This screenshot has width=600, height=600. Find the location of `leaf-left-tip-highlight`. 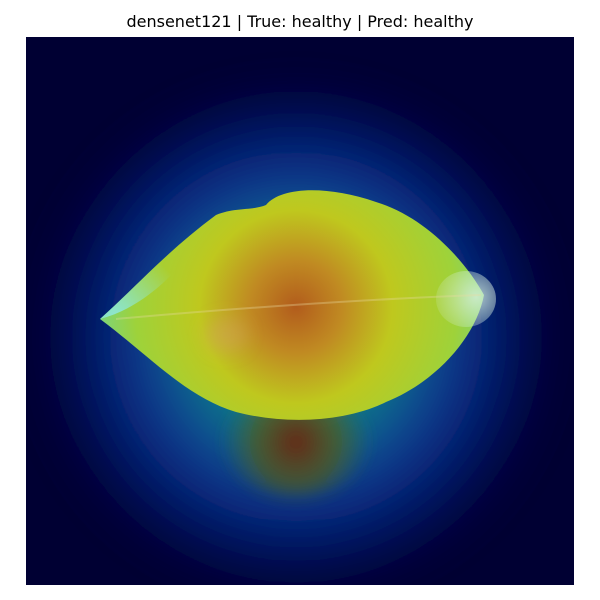

leaf-left-tip-highlight is located at coordinates (158, 267).